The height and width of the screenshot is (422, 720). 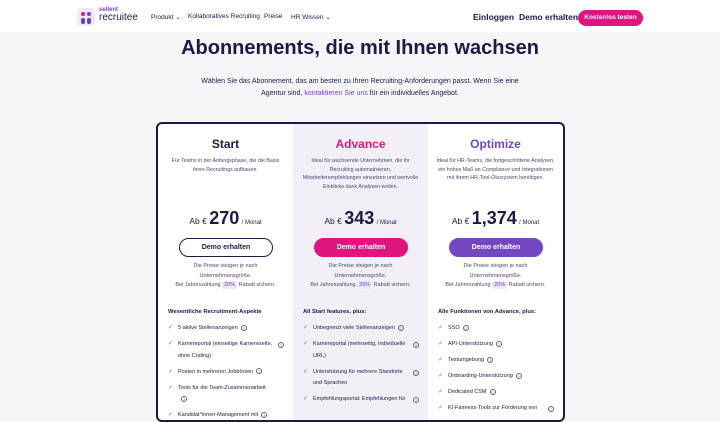 What do you see at coordinates (222, 387) in the screenshot?
I see `feature-text: Tools für die Team-Zusammenarbeit` at bounding box center [222, 387].